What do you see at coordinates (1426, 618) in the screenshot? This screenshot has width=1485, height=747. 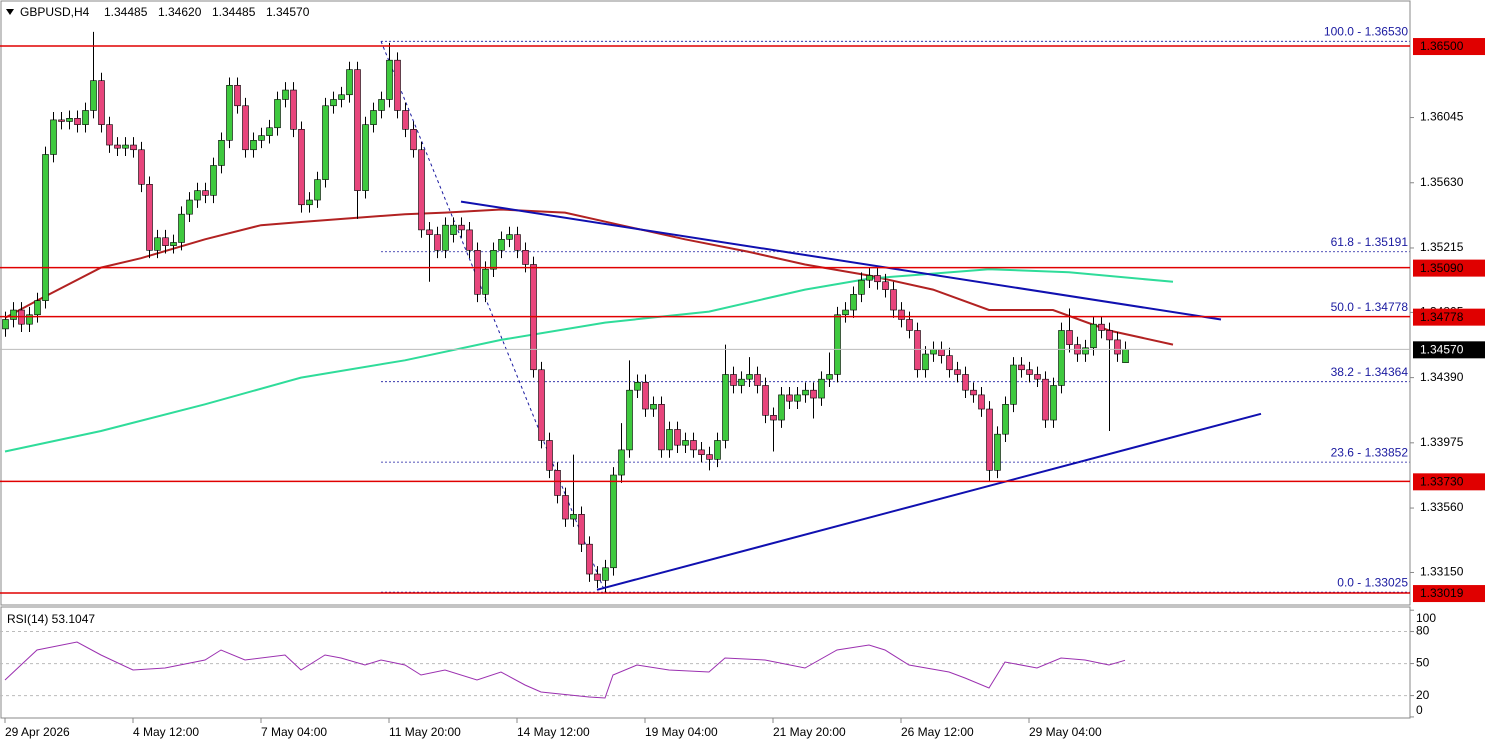 I see `rsi-tick-label: 100` at bounding box center [1426, 618].